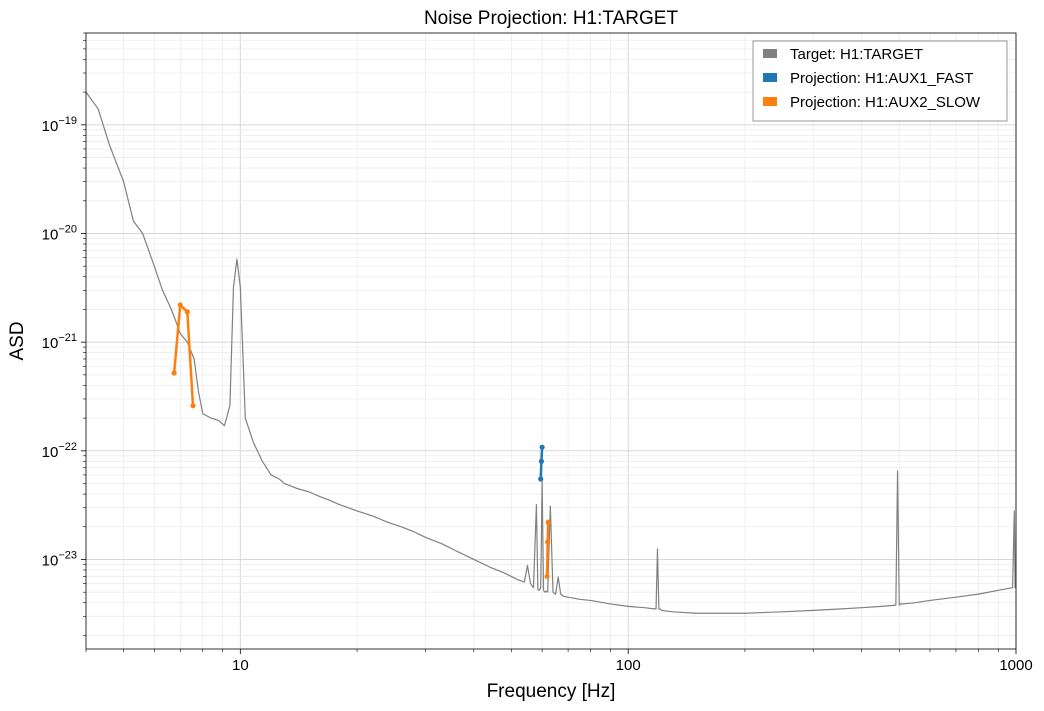  What do you see at coordinates (770, 77) in the screenshot?
I see `legend-swatch-aux1` at bounding box center [770, 77].